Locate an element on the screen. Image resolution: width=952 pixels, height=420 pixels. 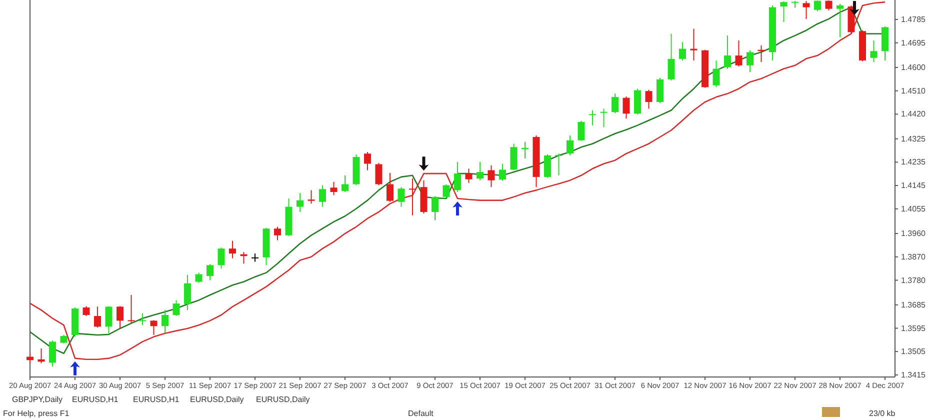
y-tick-label: 1.3960 is located at coordinates (913, 233).